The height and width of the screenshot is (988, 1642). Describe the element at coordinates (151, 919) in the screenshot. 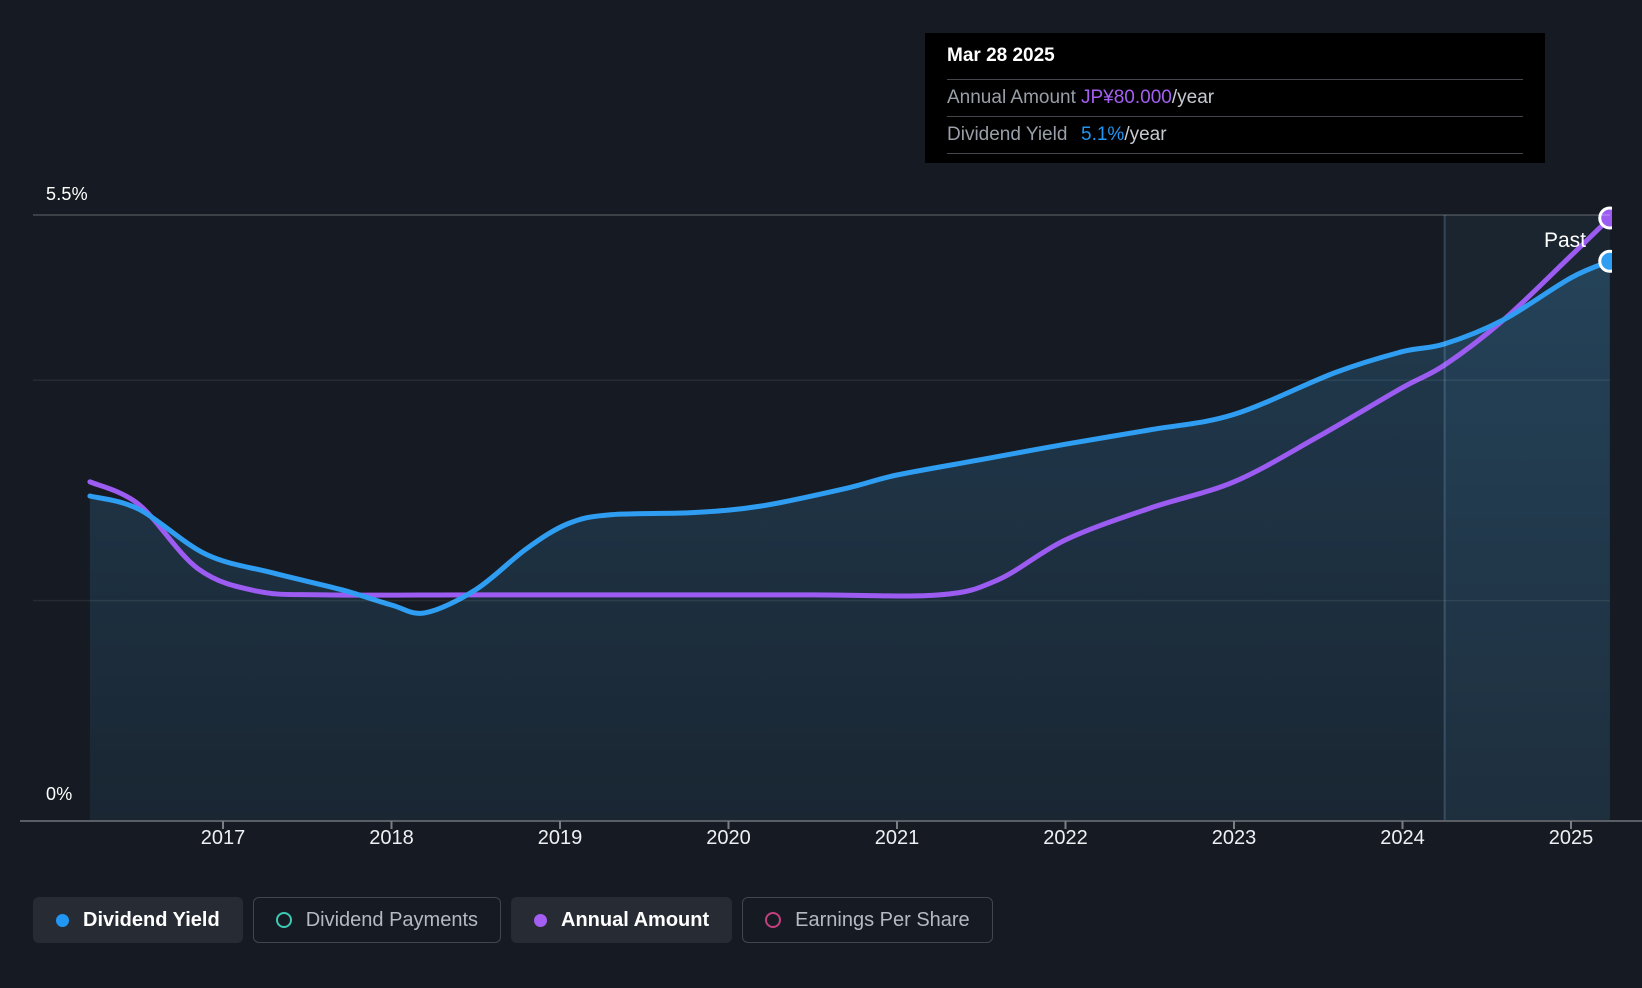

I see `legend-label: Dividend Yield` at that location.